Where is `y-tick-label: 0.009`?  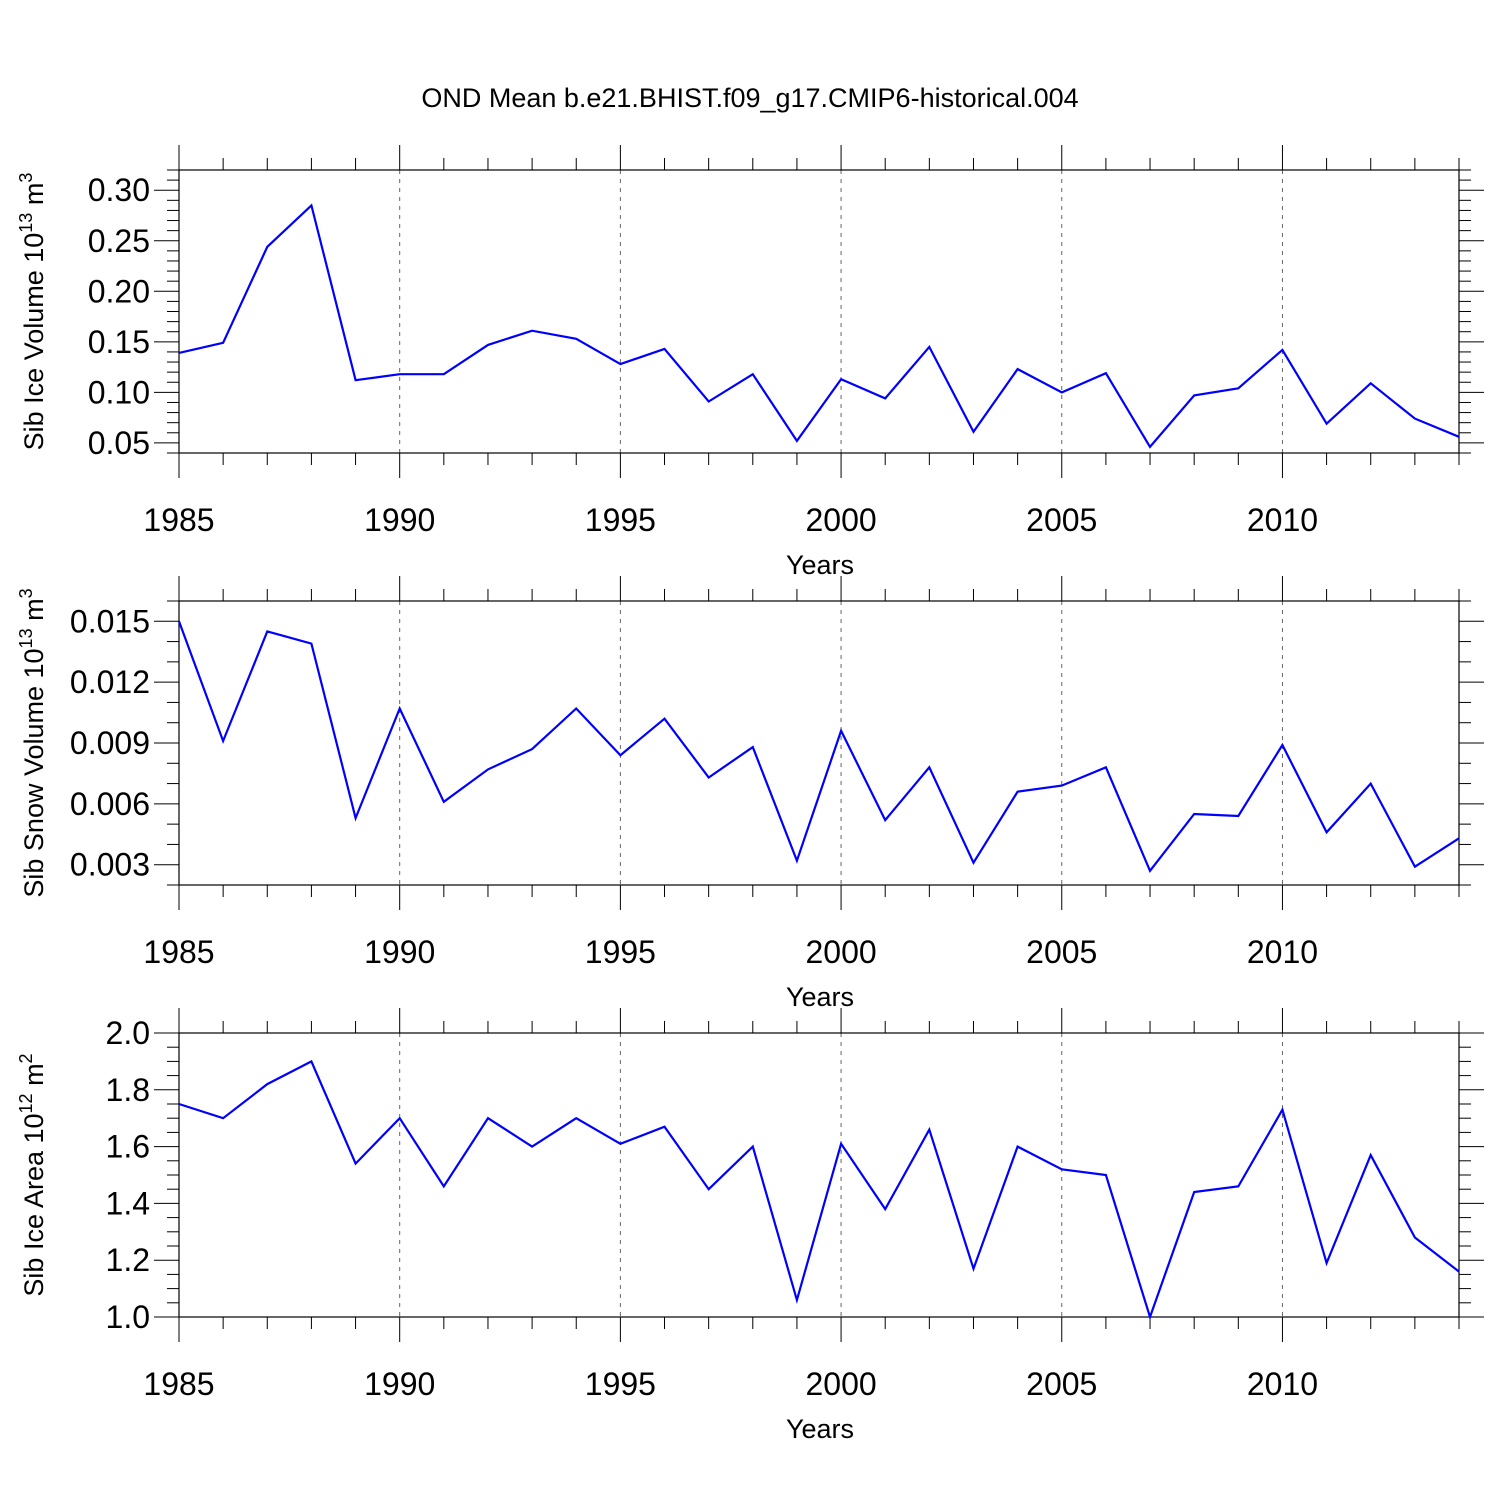
y-tick-label: 0.009 is located at coordinates (110, 743).